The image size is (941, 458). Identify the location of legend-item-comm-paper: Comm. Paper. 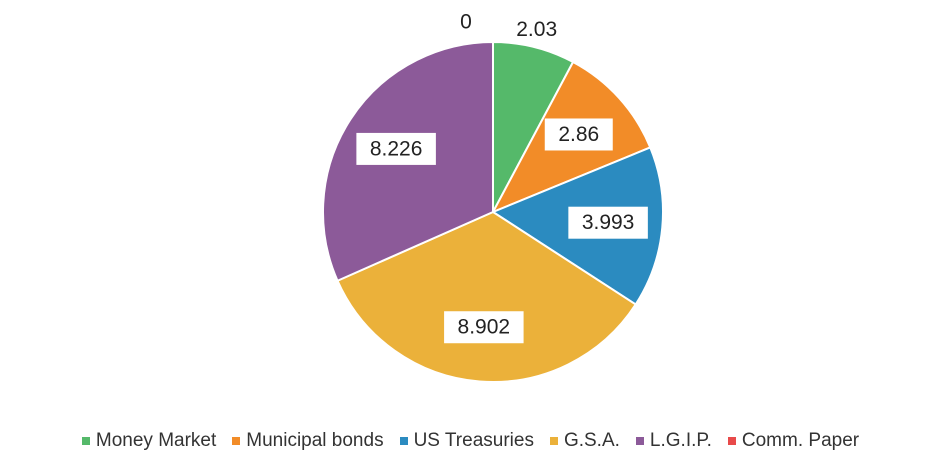
(793, 441).